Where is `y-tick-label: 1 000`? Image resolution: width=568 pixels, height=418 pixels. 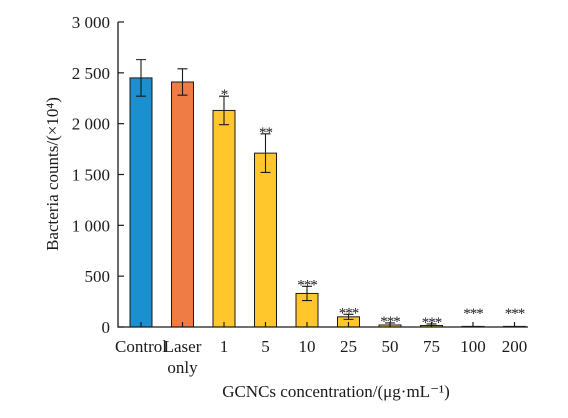
y-tick-label: 1 000 is located at coordinates (91, 225).